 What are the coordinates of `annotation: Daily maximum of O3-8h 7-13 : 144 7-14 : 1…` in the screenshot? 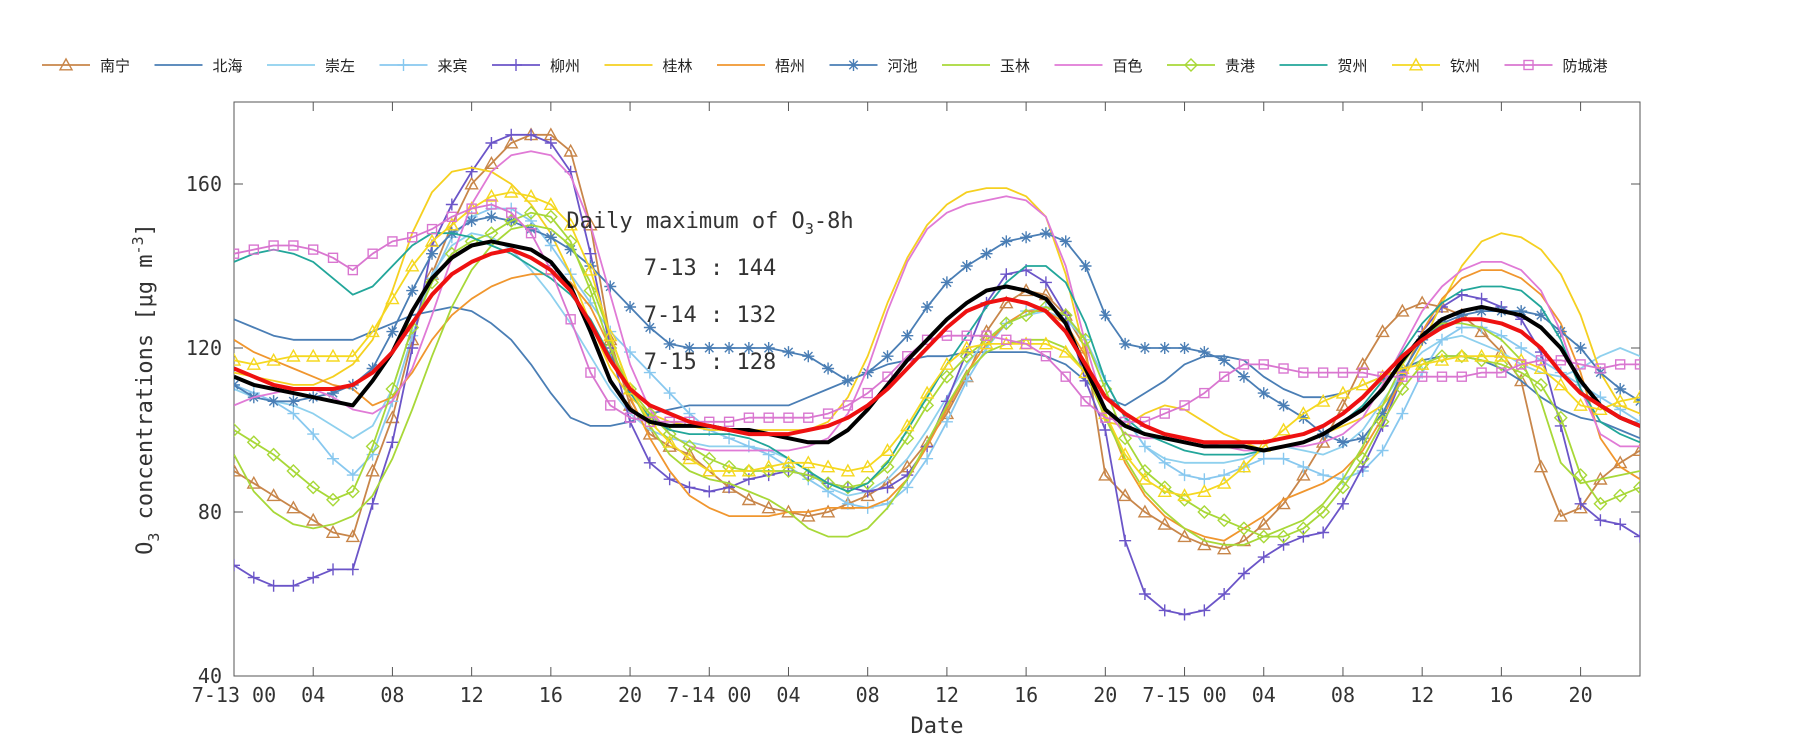 It's located at (709, 292).